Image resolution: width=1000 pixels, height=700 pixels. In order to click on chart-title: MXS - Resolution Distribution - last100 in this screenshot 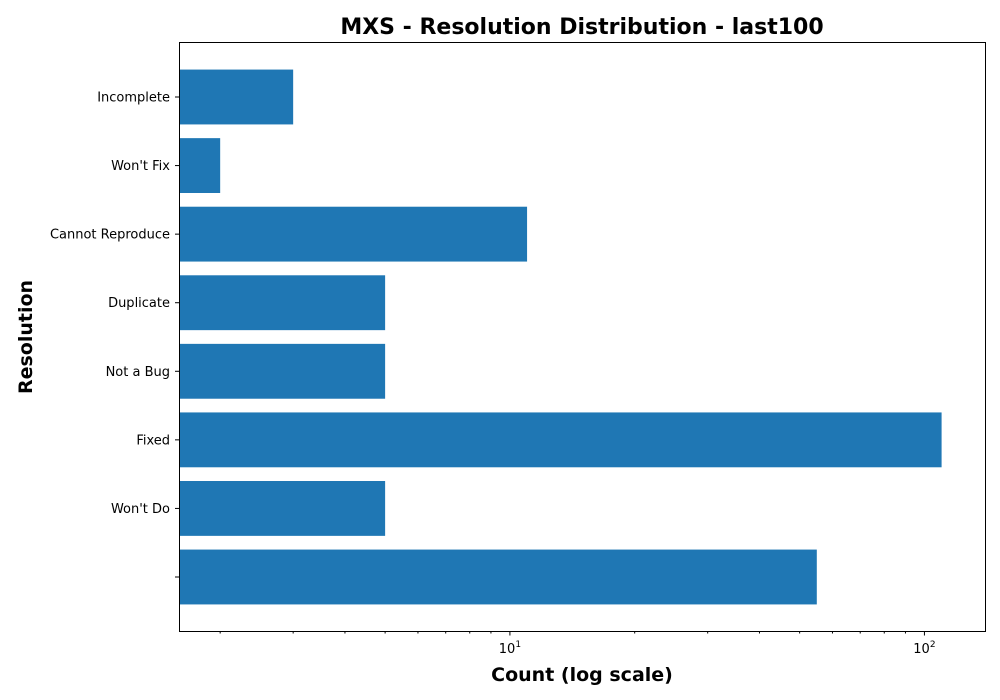, I will do `click(581, 27)`.